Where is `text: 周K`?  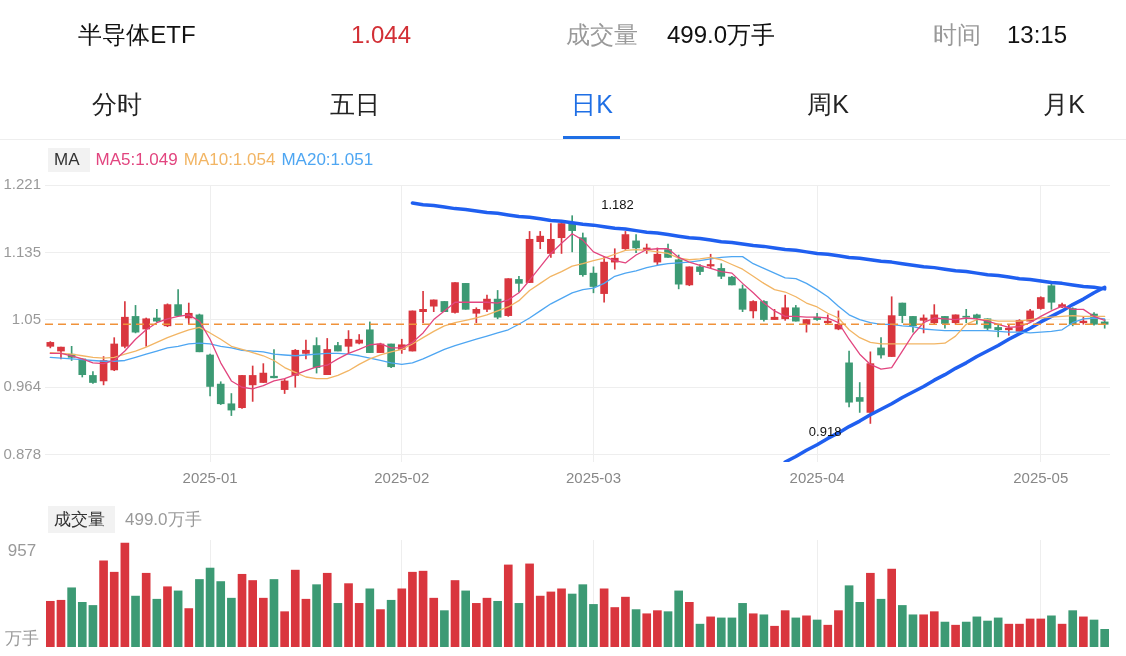
text: 周K is located at coordinates (828, 104).